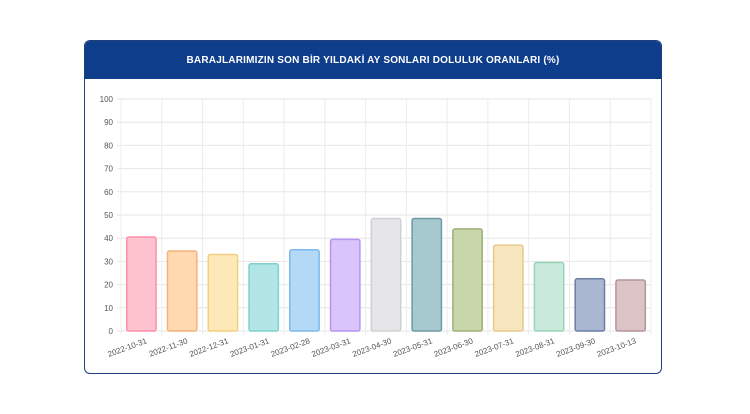 Image resolution: width=750 pixels, height=414 pixels. Describe the element at coordinates (108, 285) in the screenshot. I see `y-tick-label: 20` at that location.